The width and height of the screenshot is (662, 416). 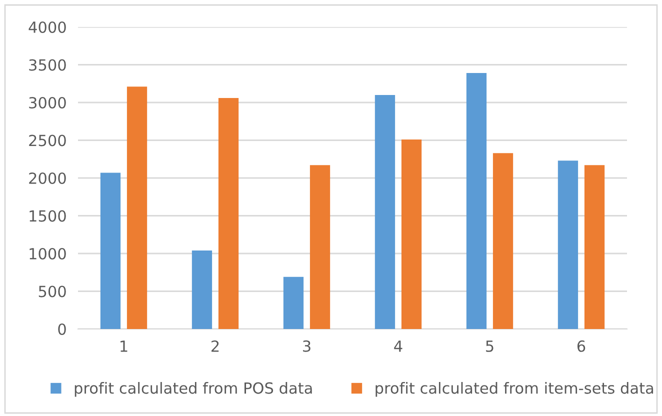 What do you see at coordinates (215, 346) in the screenshot?
I see `x-tick-label: 2` at bounding box center [215, 346].